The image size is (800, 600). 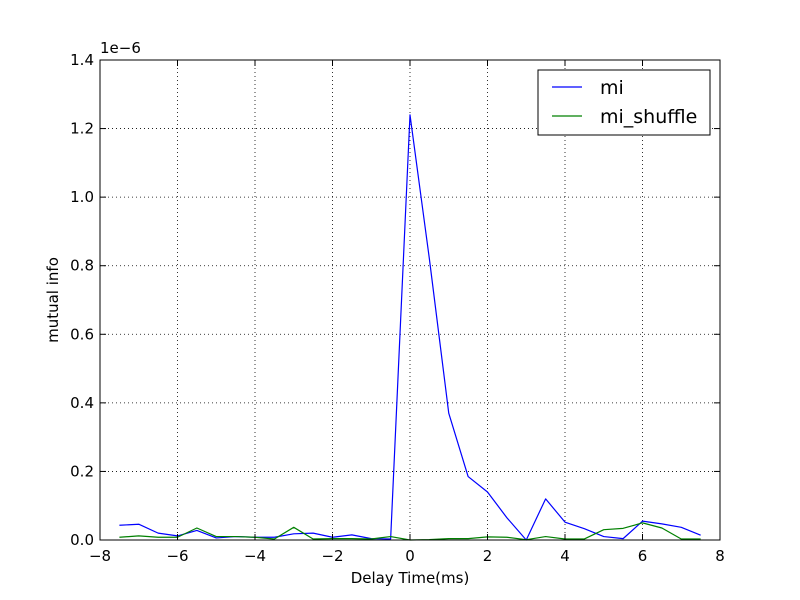 I want to click on x-axis-label: Delay Time(ms), so click(x=410, y=578).